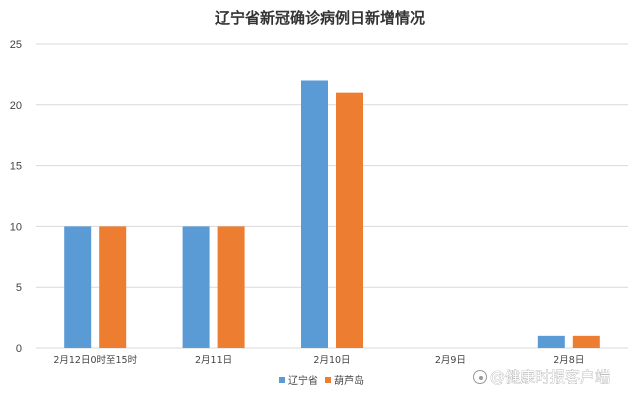  I want to click on legend-label: 葫芦岛, so click(349, 380).